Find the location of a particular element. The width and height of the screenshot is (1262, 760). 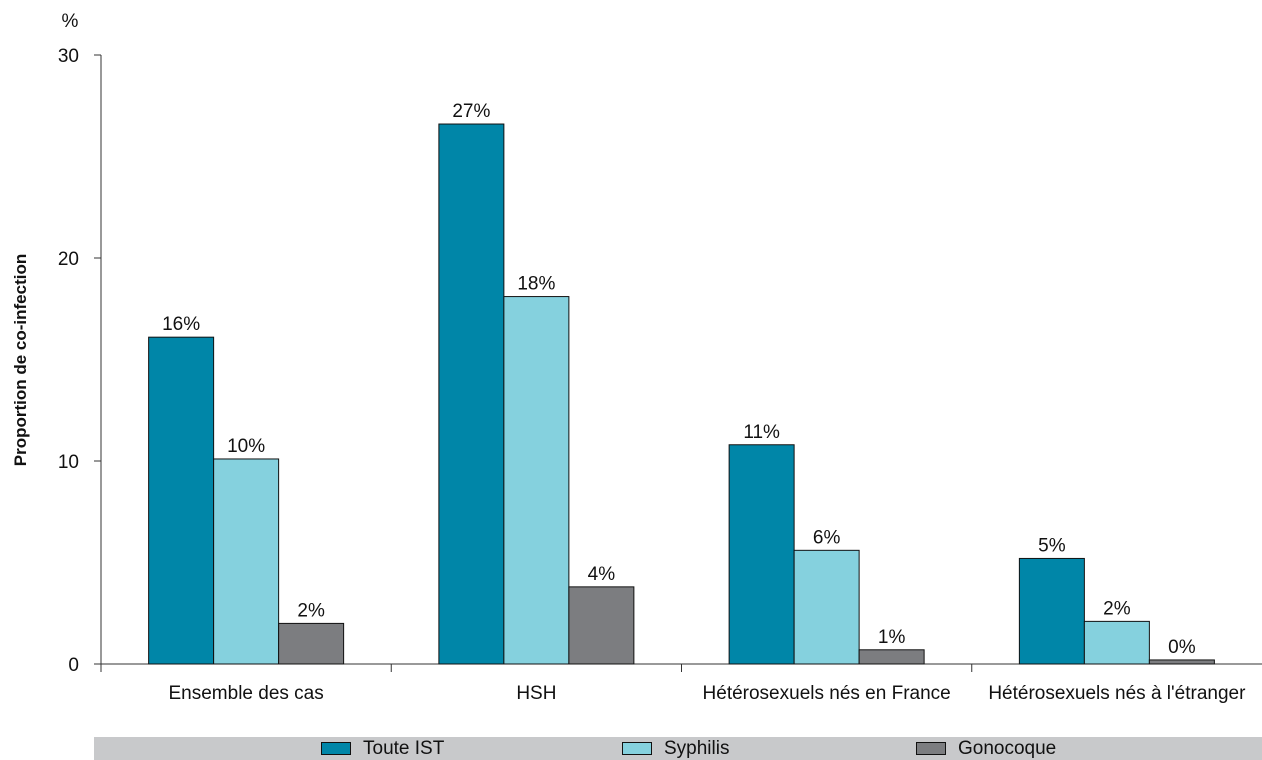

legend-swatch-gonocoque is located at coordinates (931, 748).